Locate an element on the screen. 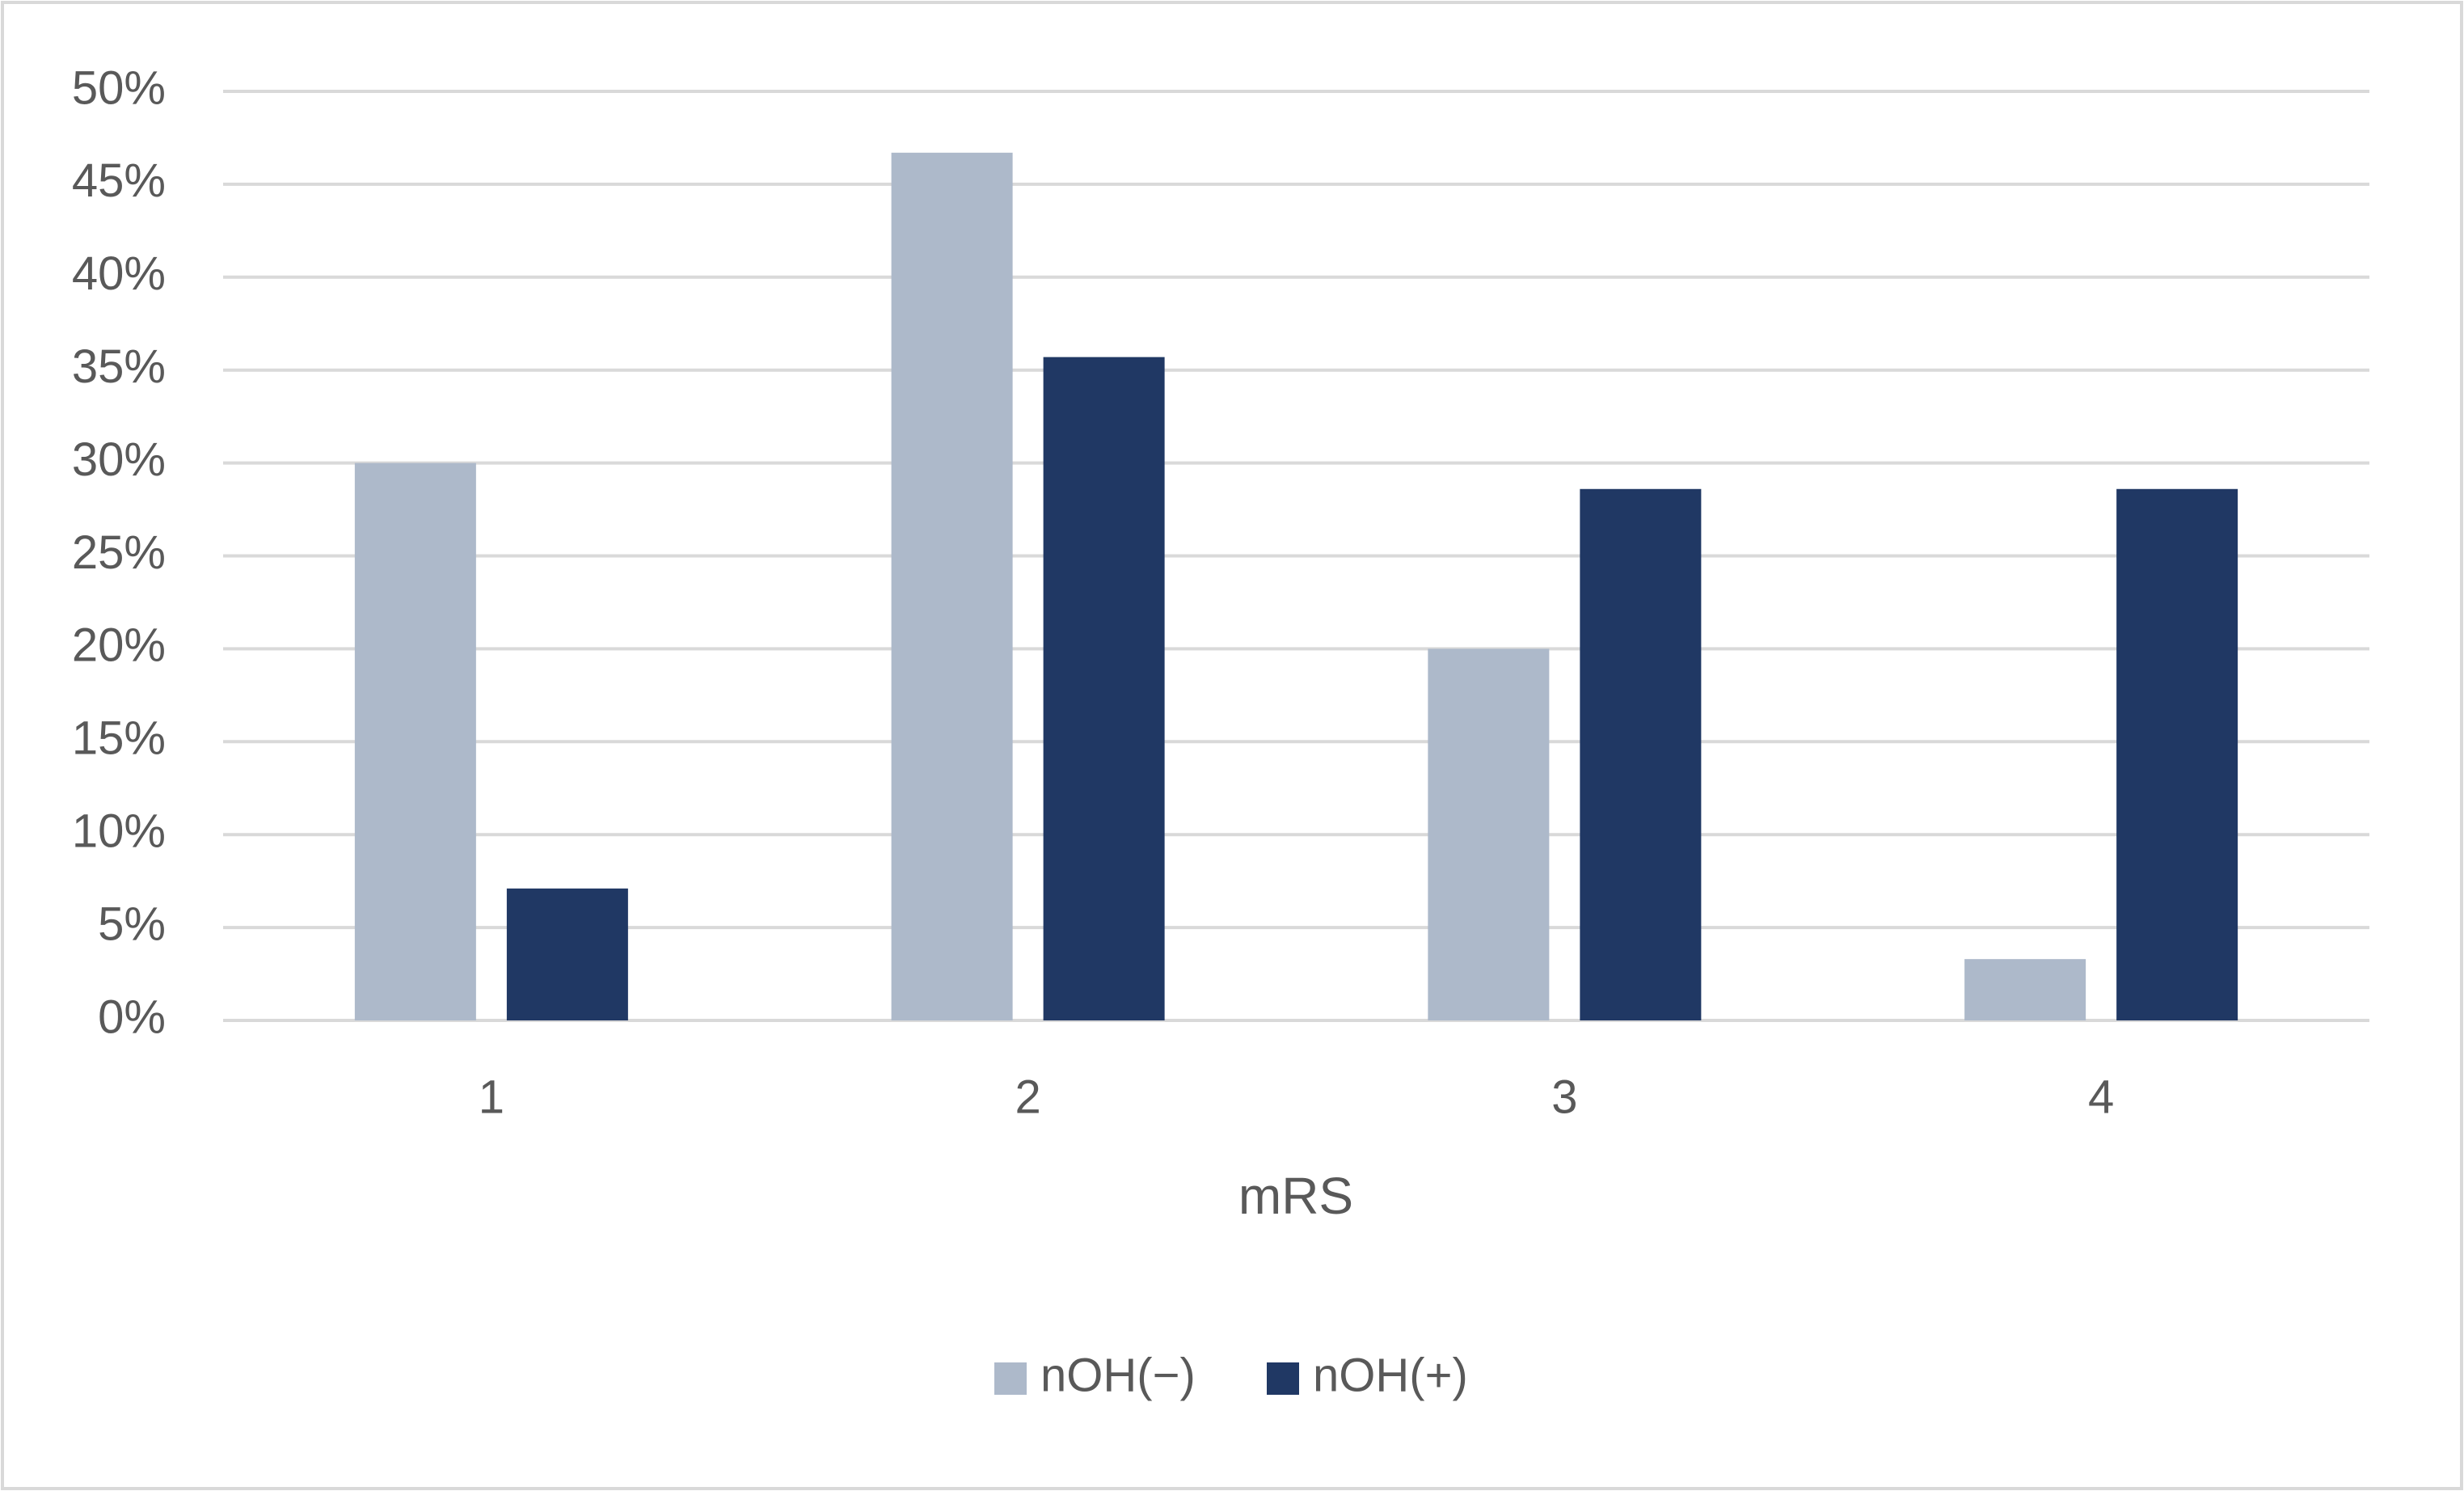  y-tick-label: 10% is located at coordinates (119, 831).